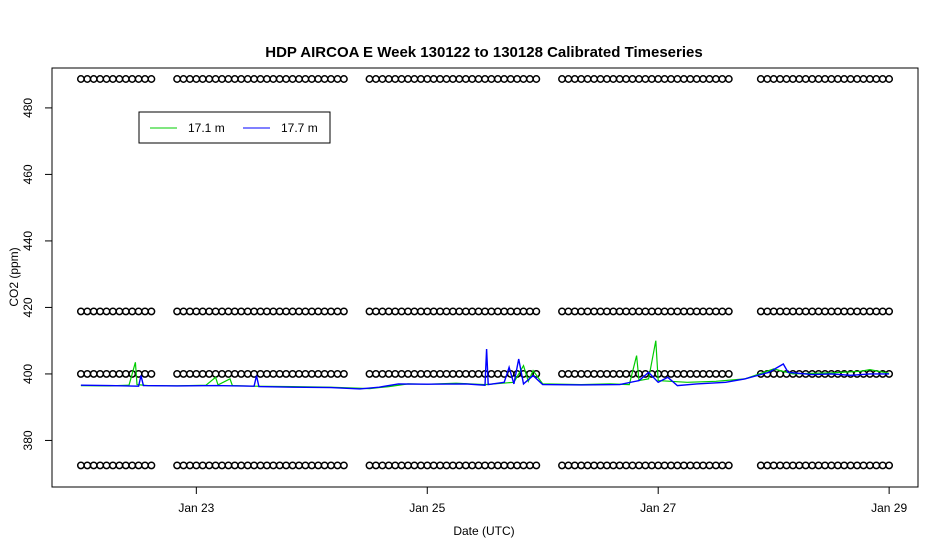 This screenshot has width=936, height=540. I want to click on legend-label-17-1m: 17.1 m, so click(206, 128).